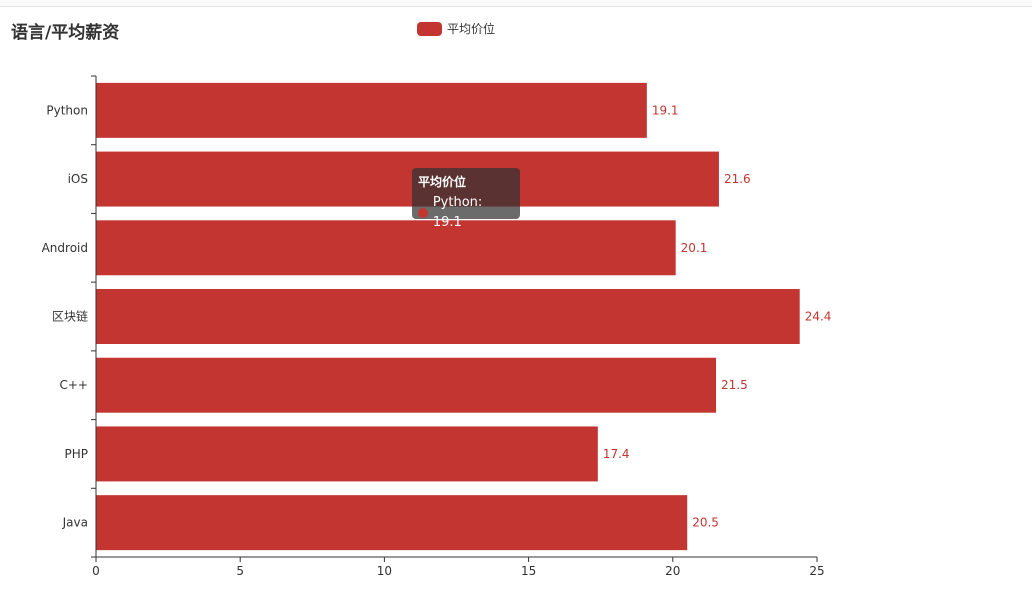 The width and height of the screenshot is (1032, 615). Describe the element at coordinates (516, 3) in the screenshot. I see `window-top-border` at that location.